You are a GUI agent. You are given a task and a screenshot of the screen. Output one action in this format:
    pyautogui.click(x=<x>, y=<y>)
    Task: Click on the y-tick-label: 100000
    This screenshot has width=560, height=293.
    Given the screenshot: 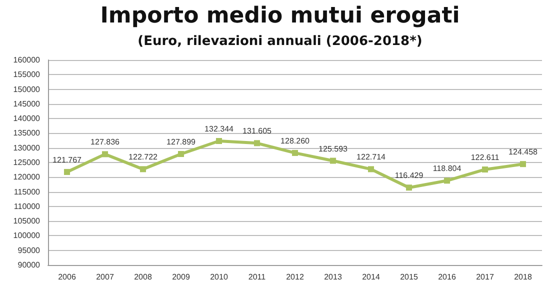 What is the action you would take?
    pyautogui.click(x=27, y=235)
    